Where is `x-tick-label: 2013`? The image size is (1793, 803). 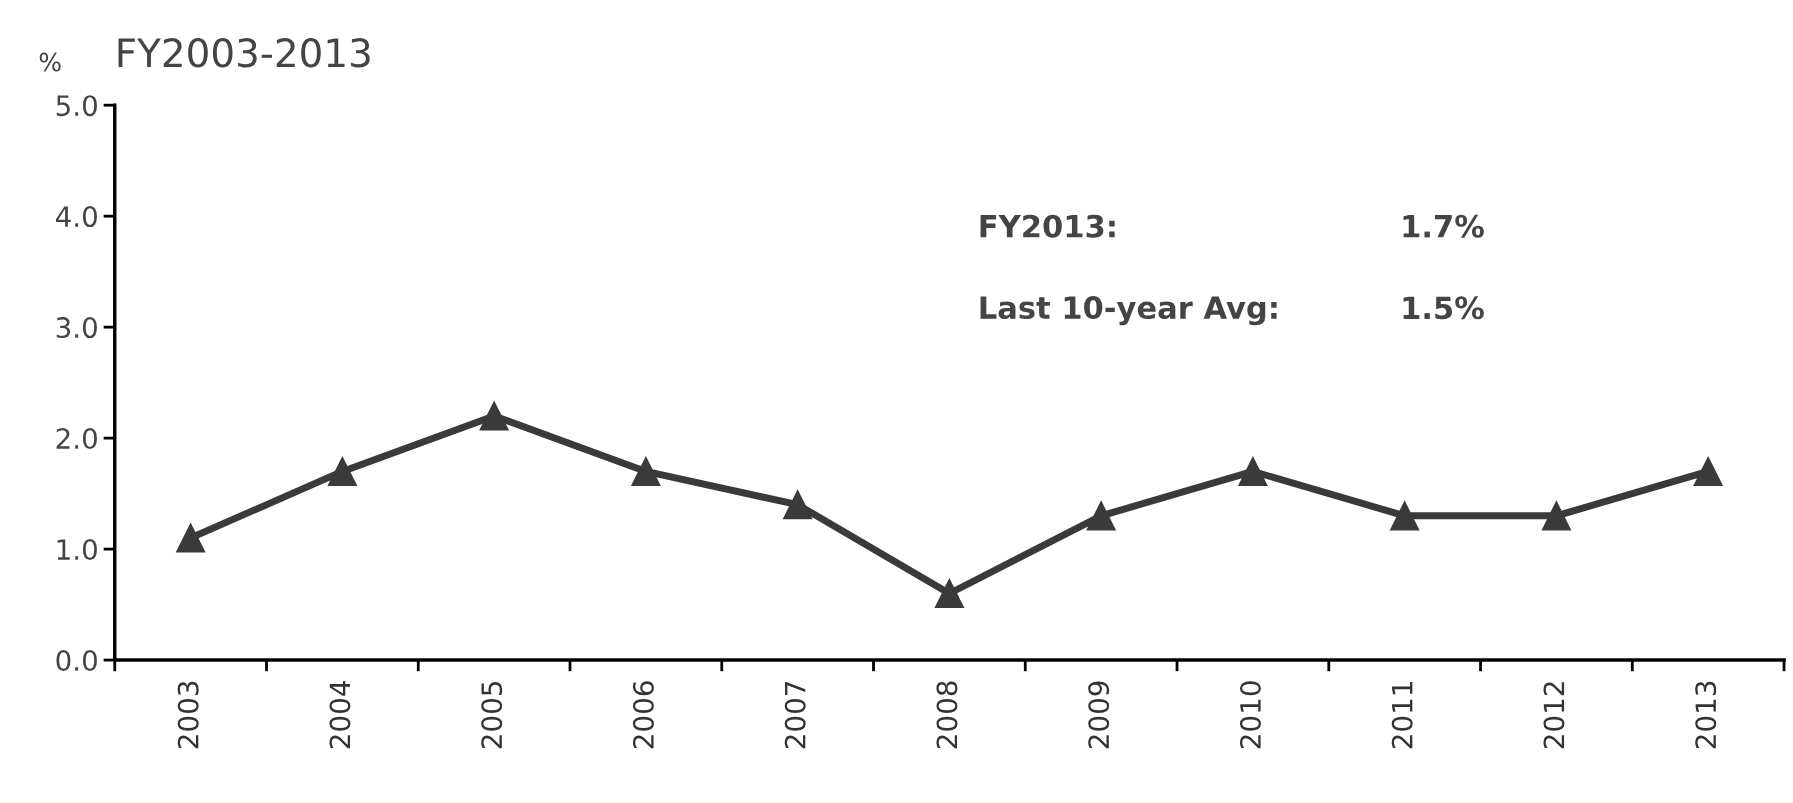
x-tick-label: 2013 is located at coordinates (1706, 715).